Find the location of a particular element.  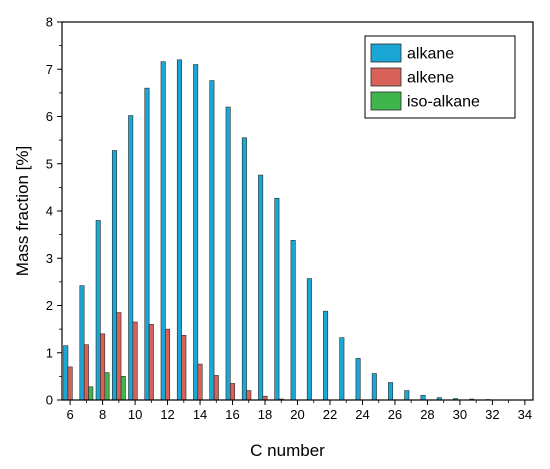

y-tick-label: 3 is located at coordinates (49, 258).